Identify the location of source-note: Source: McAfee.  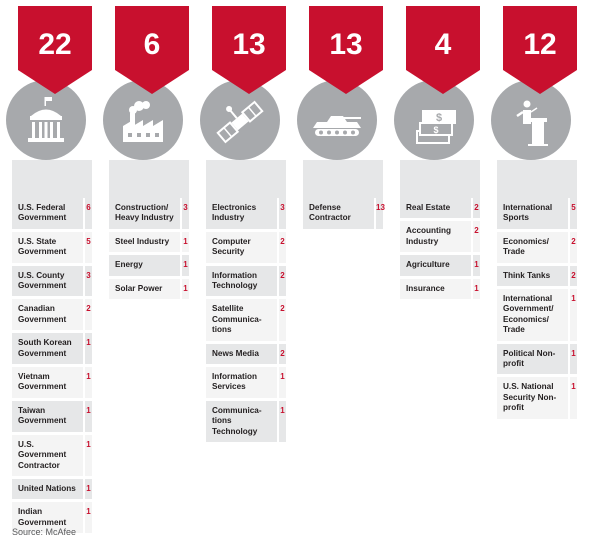
(44, 532).